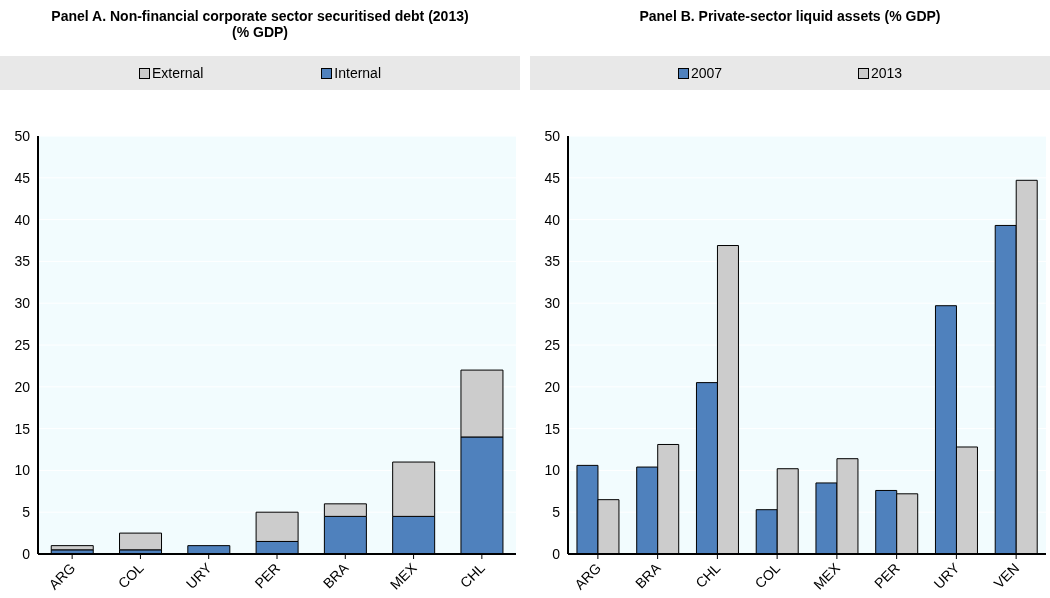 The width and height of the screenshot is (1050, 598). What do you see at coordinates (648, 575) in the screenshot?
I see `x-tick-label: BRA` at bounding box center [648, 575].